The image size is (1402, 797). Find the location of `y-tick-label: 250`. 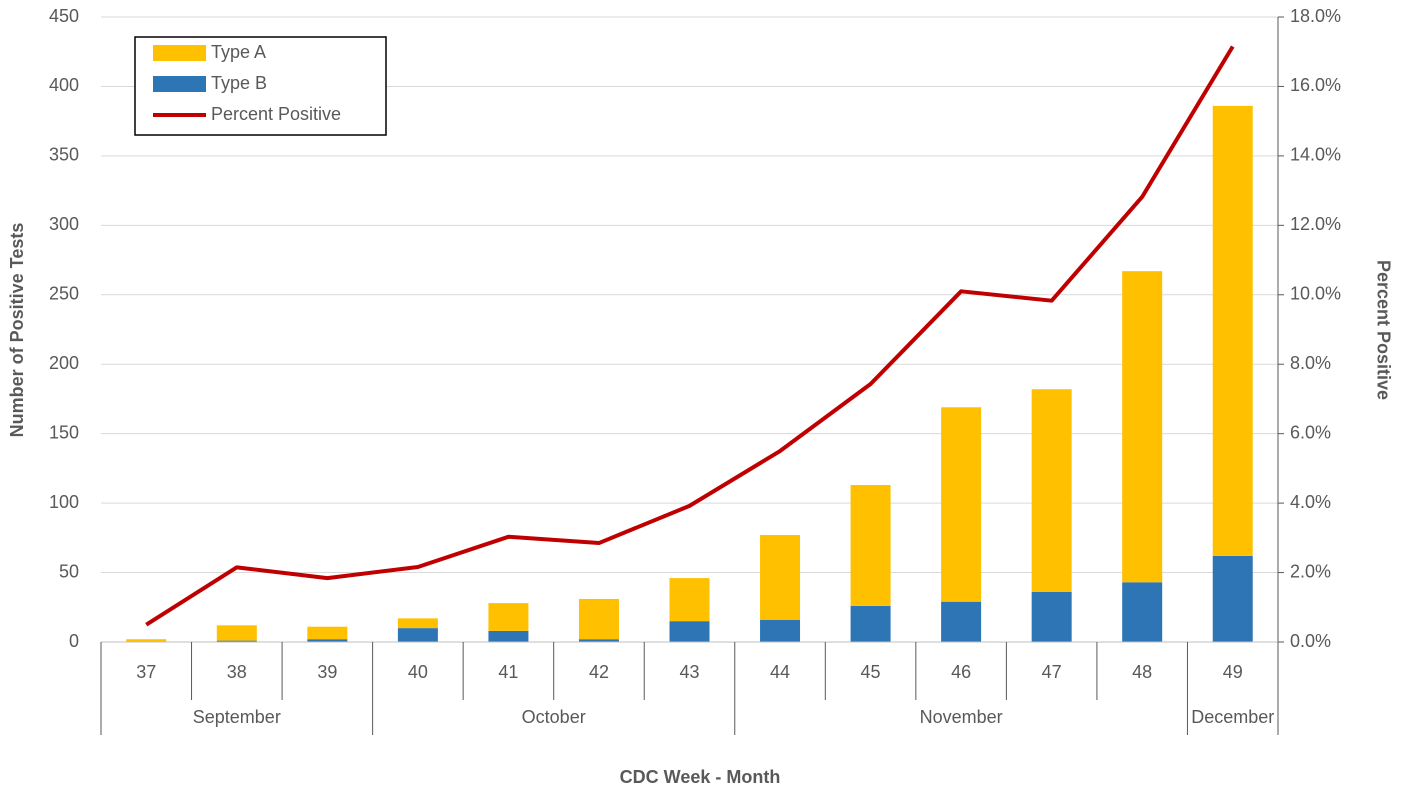

y-tick-label: 250 is located at coordinates (64, 294).